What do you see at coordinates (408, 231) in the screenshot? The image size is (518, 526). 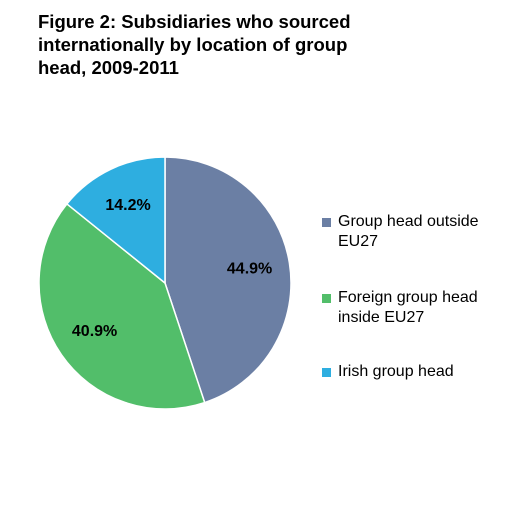 I see `legend-label: Group head outside EU27` at bounding box center [408, 231].